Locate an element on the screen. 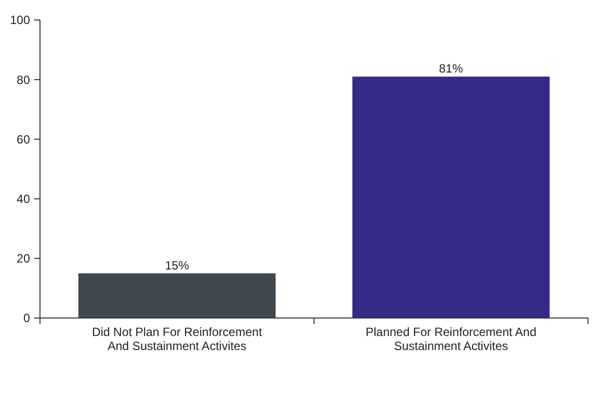 The height and width of the screenshot is (393, 600). y-tick-label: 60 is located at coordinates (23, 139).